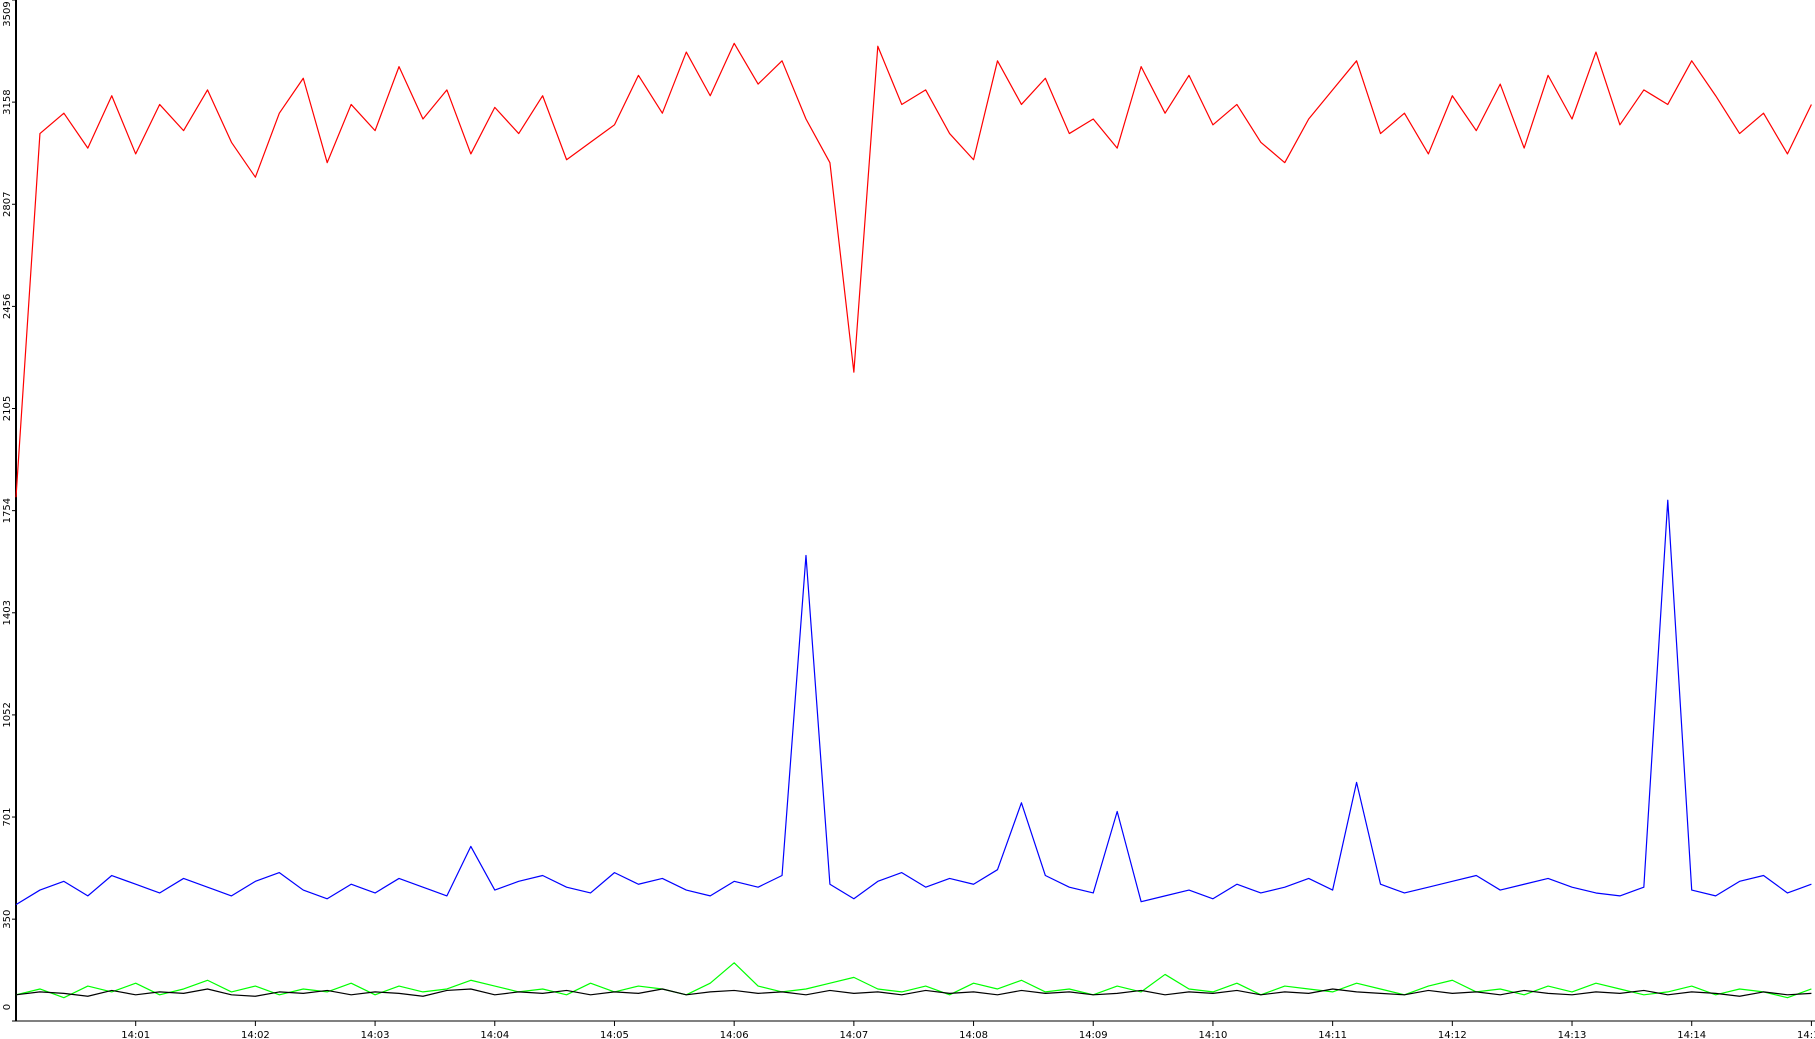  What do you see at coordinates (7, 510) in the screenshot?
I see `y-tick-label: 1754` at bounding box center [7, 510].